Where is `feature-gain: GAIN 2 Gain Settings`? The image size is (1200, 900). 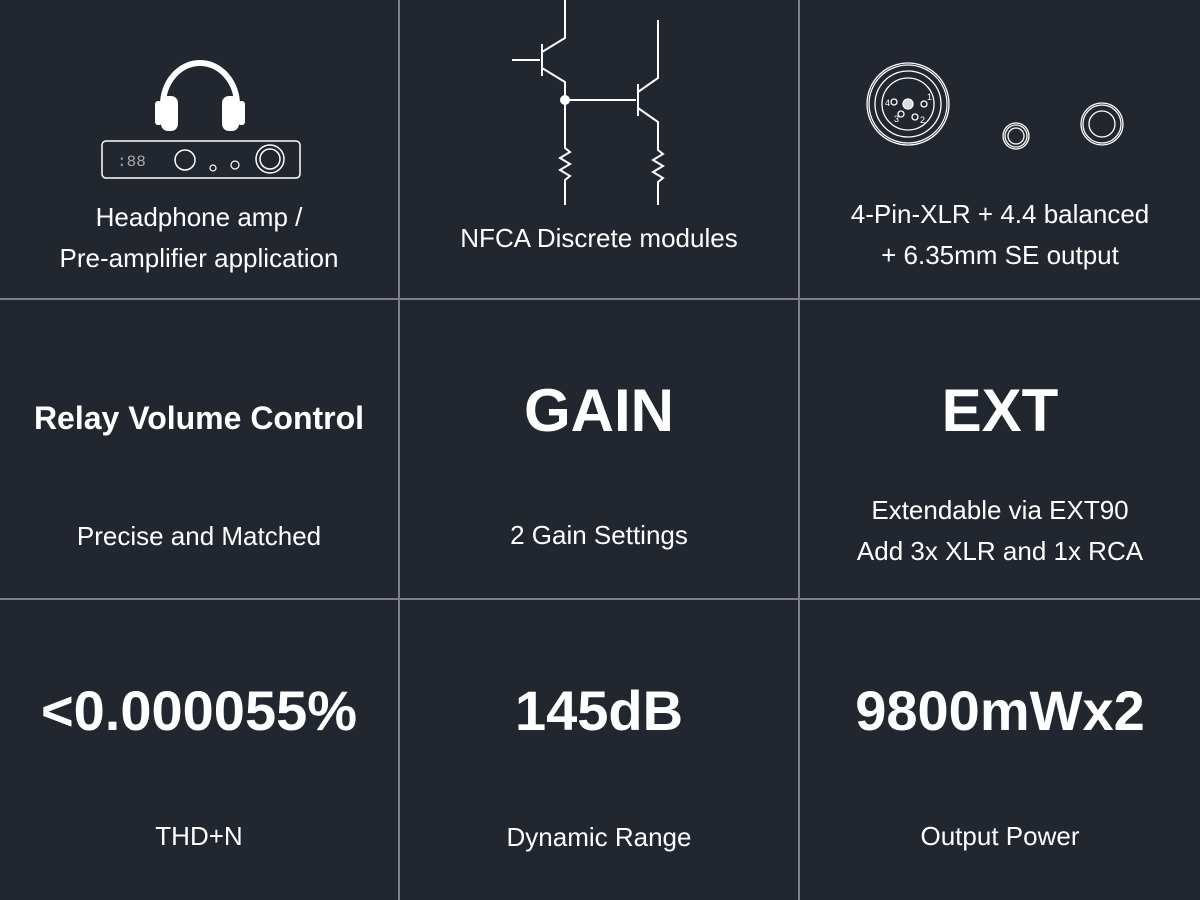
feature-gain: GAIN 2 Gain Settings is located at coordinates (600, 450).